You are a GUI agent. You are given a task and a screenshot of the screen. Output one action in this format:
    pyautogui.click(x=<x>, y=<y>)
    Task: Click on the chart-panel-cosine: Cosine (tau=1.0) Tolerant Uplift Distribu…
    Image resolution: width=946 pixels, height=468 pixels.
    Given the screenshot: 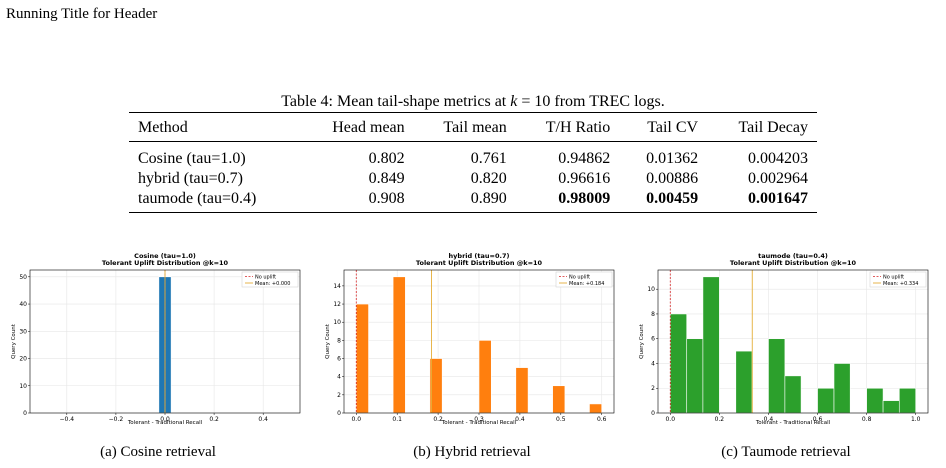 What is the action you would take?
    pyautogui.click(x=158, y=338)
    